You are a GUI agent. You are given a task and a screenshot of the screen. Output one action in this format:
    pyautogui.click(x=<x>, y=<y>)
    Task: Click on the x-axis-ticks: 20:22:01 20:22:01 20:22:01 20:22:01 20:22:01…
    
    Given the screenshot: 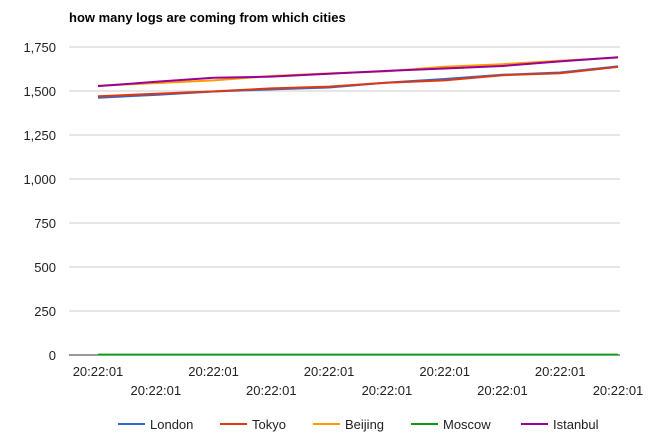 What is the action you would take?
    pyautogui.click(x=358, y=381)
    